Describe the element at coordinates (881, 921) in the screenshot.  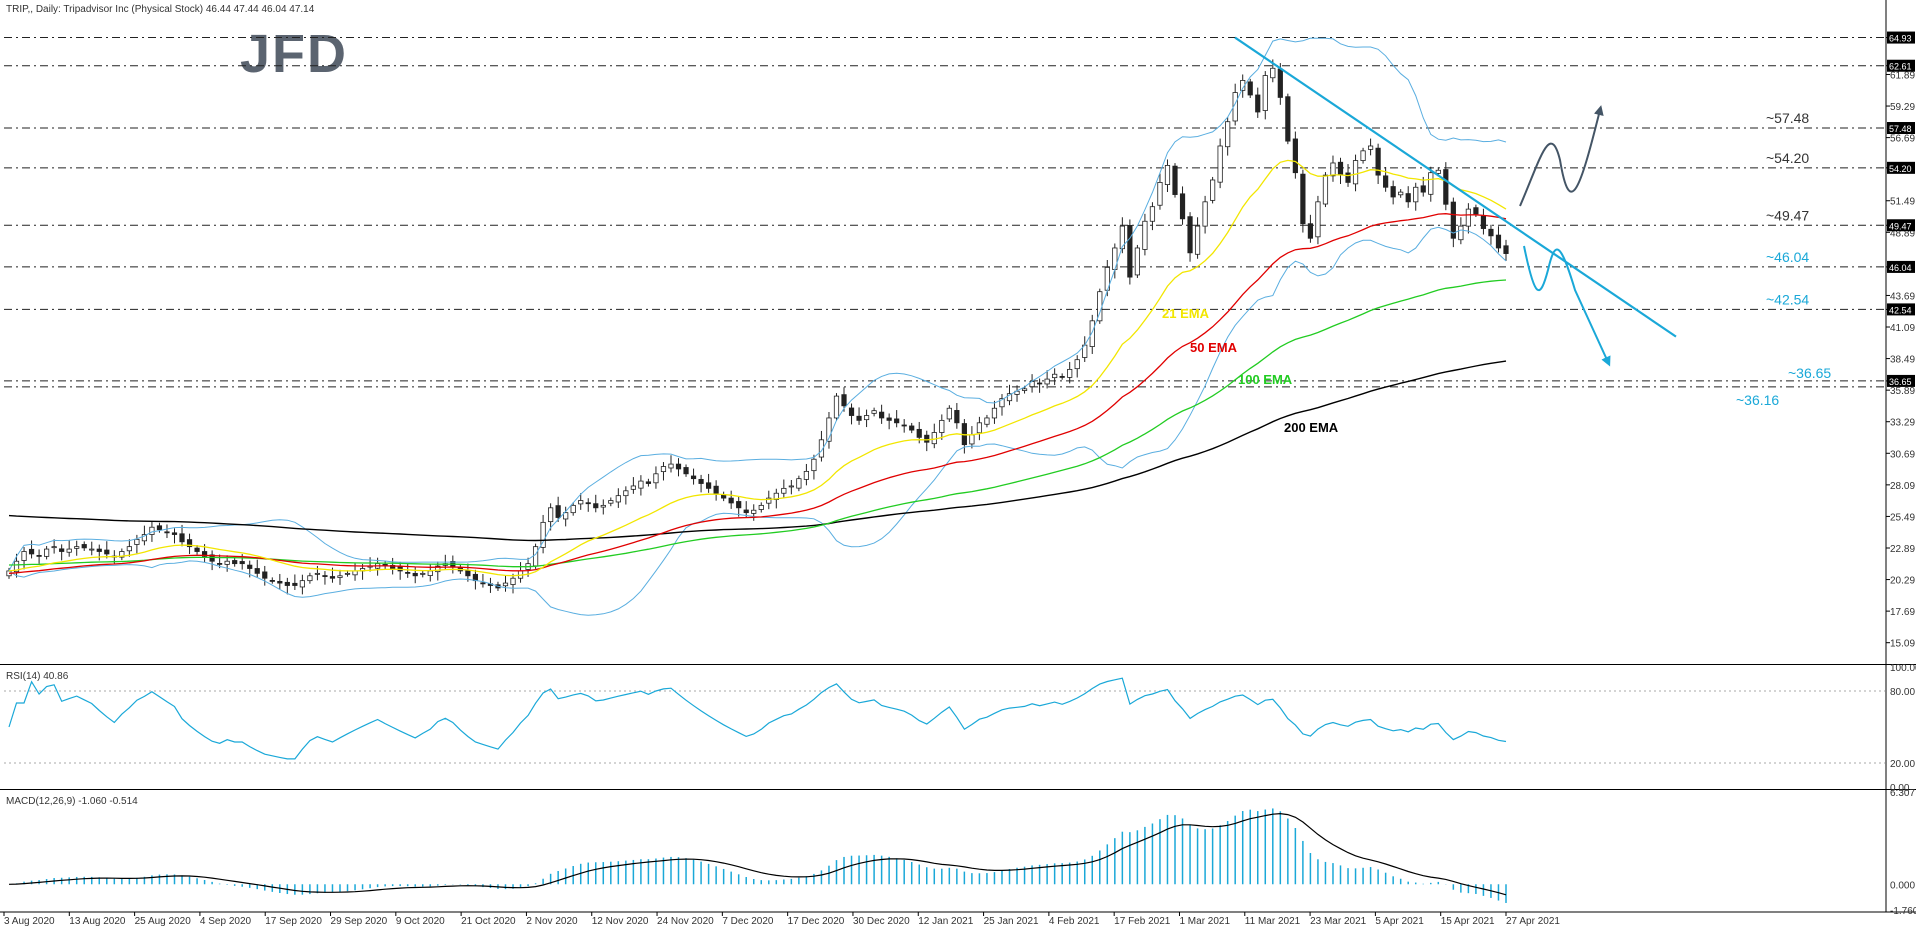
I see `x-tick-label: 30 Dec 2020` at that location.